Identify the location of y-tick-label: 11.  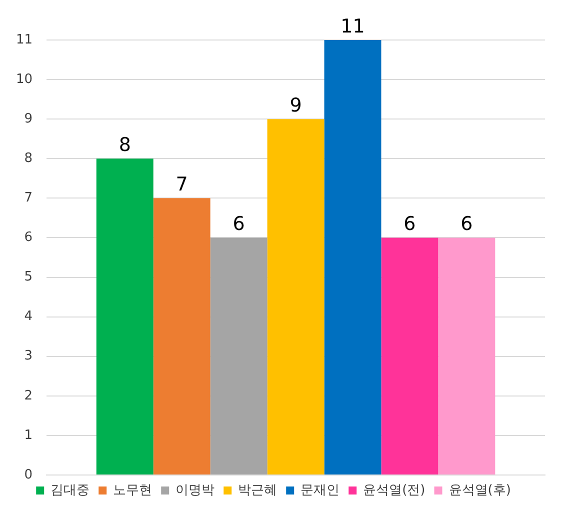
(24, 40).